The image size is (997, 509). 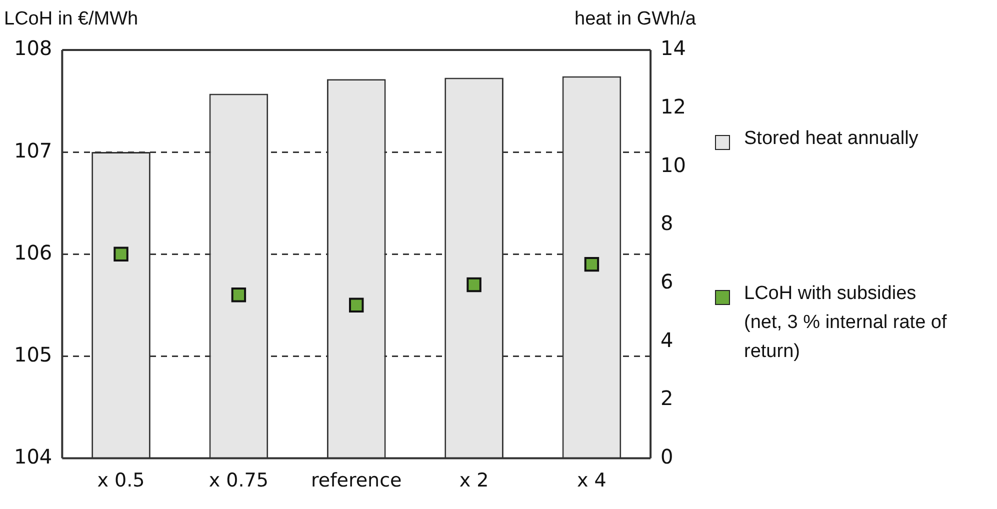 I want to click on x-tick-label: reference, so click(x=356, y=481).